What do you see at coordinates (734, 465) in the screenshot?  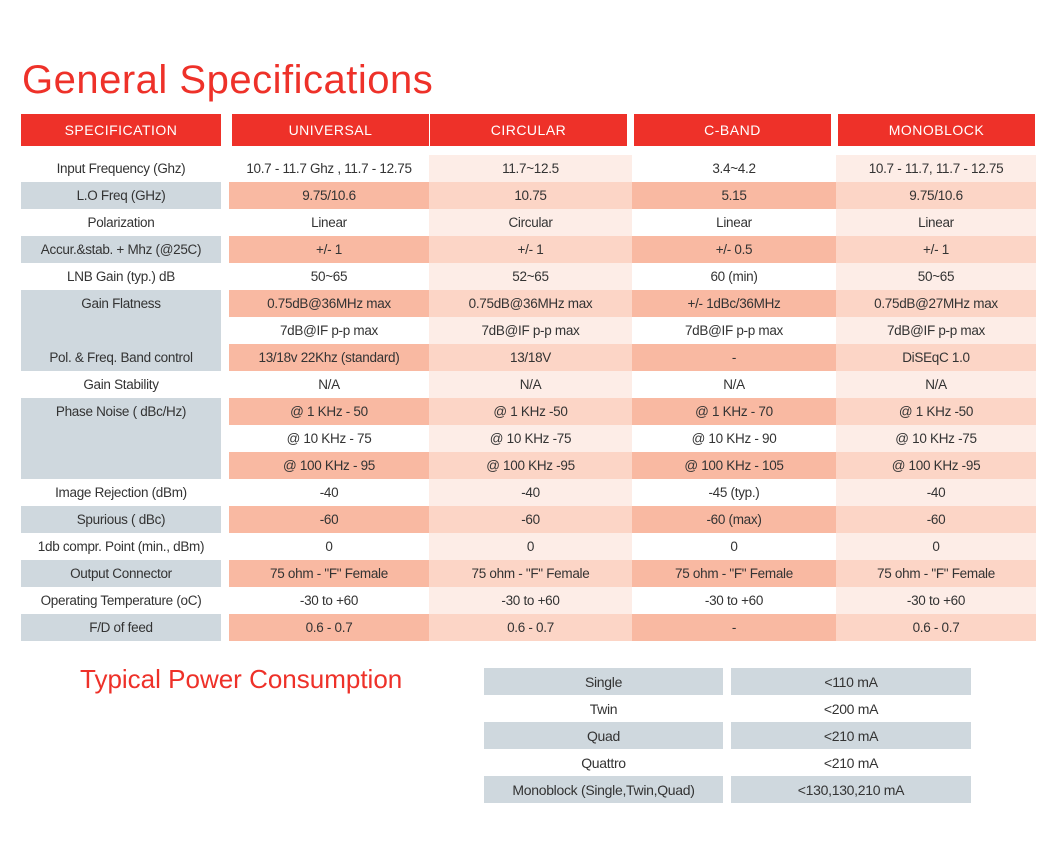 I see `value-cell-c-band: @ 100 KHz - 105` at bounding box center [734, 465].